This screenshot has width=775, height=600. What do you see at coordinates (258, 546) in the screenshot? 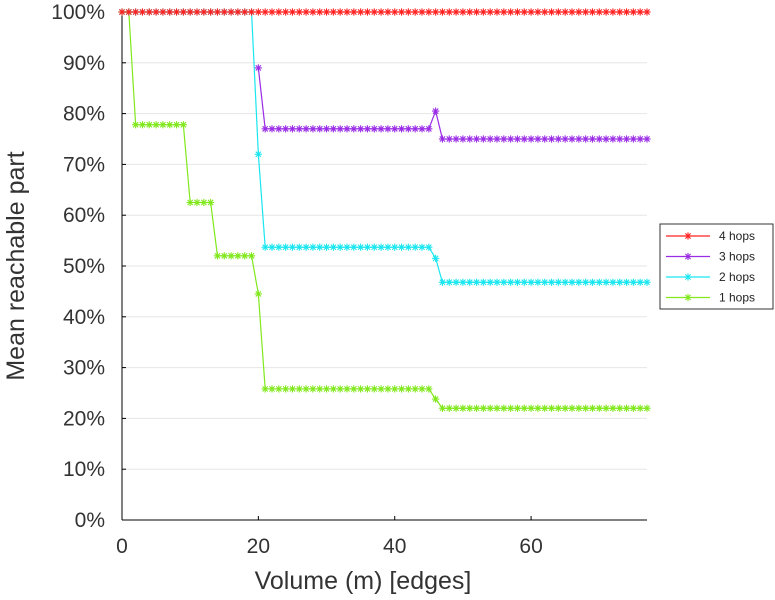
I see `x-tick-label: 20` at bounding box center [258, 546].